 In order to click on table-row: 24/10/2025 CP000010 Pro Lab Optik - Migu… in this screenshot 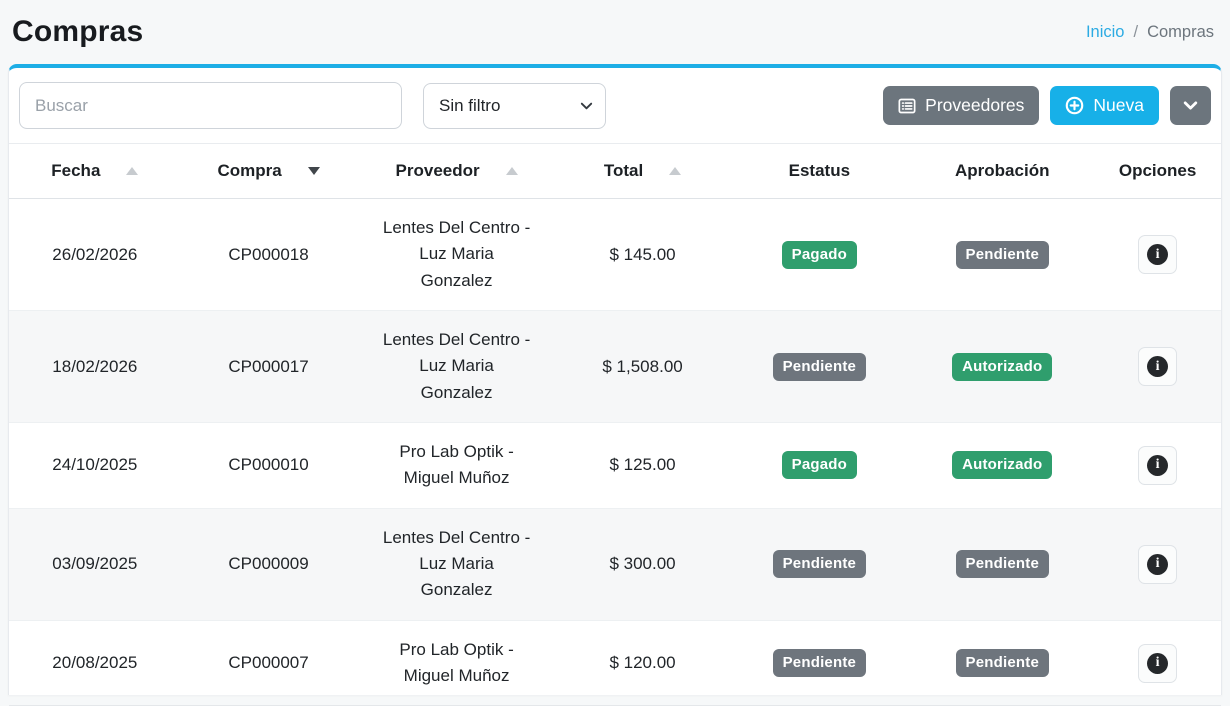, I will do `click(615, 465)`.